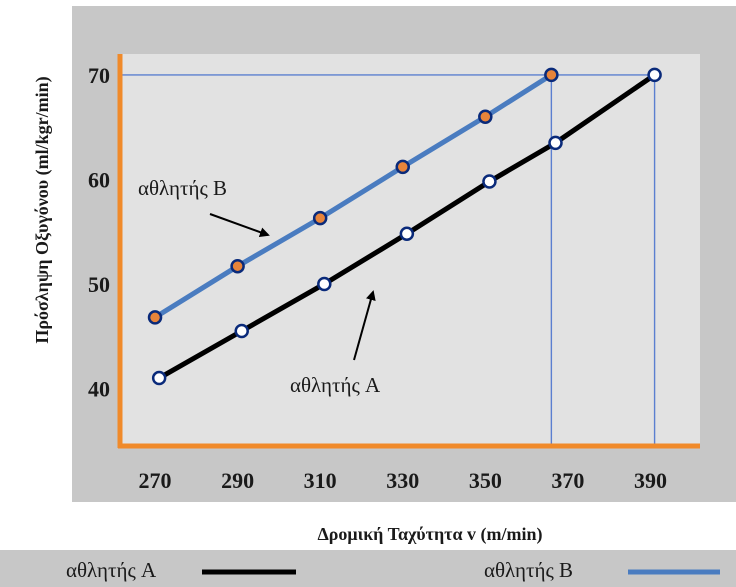  I want to click on x-tick-label: 350, so click(485, 480).